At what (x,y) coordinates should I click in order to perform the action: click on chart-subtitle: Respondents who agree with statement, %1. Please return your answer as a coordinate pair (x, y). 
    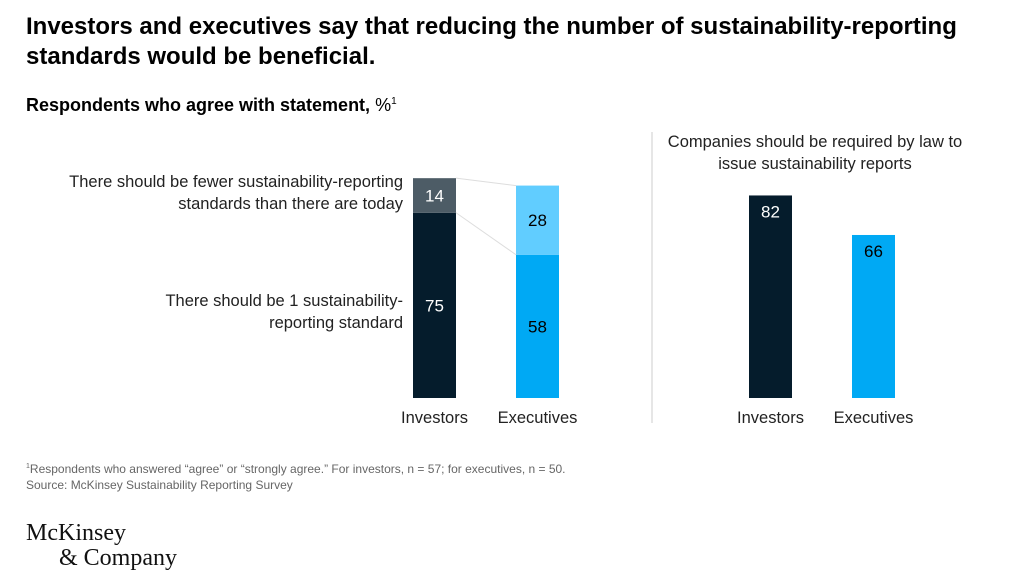
    Looking at the image, I should click on (211, 105).